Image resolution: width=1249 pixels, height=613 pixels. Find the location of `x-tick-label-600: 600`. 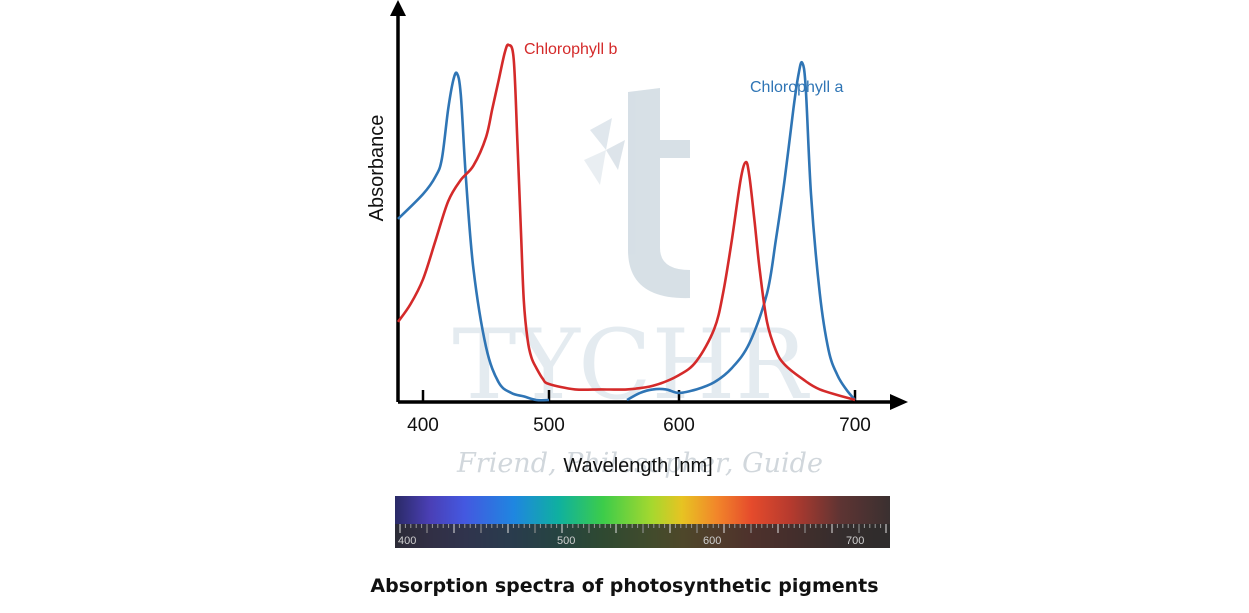

x-tick-label-600: 600 is located at coordinates (679, 425).